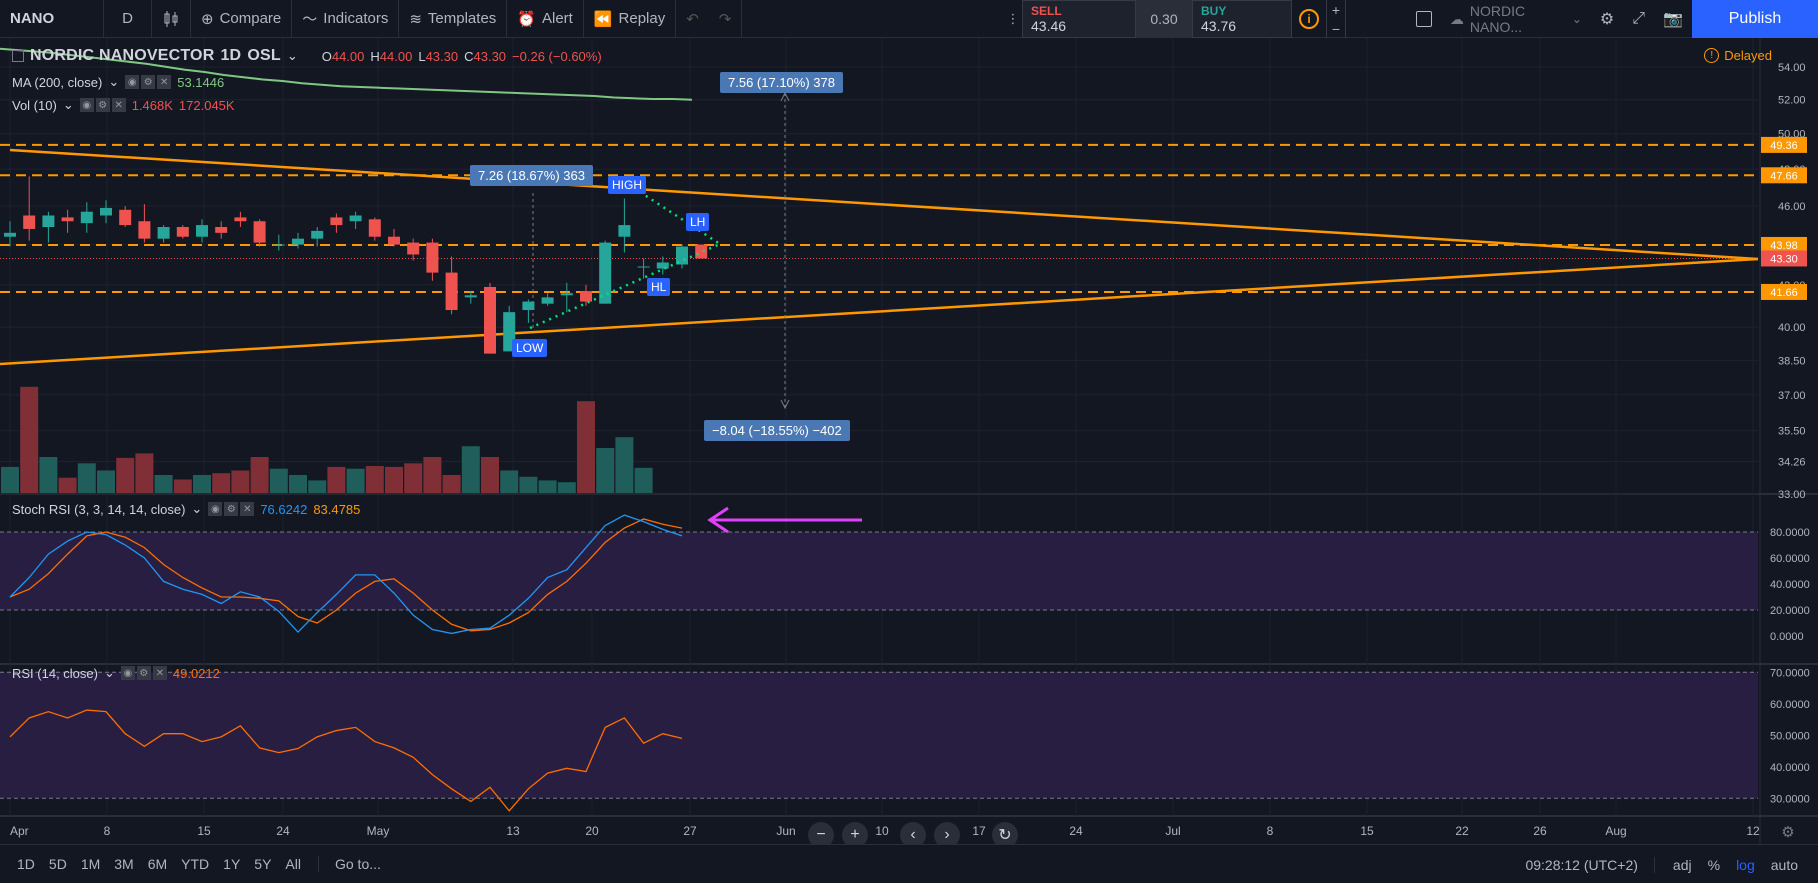 The height and width of the screenshot is (883, 1818). I want to click on time-axis-label: 13, so click(513, 831).